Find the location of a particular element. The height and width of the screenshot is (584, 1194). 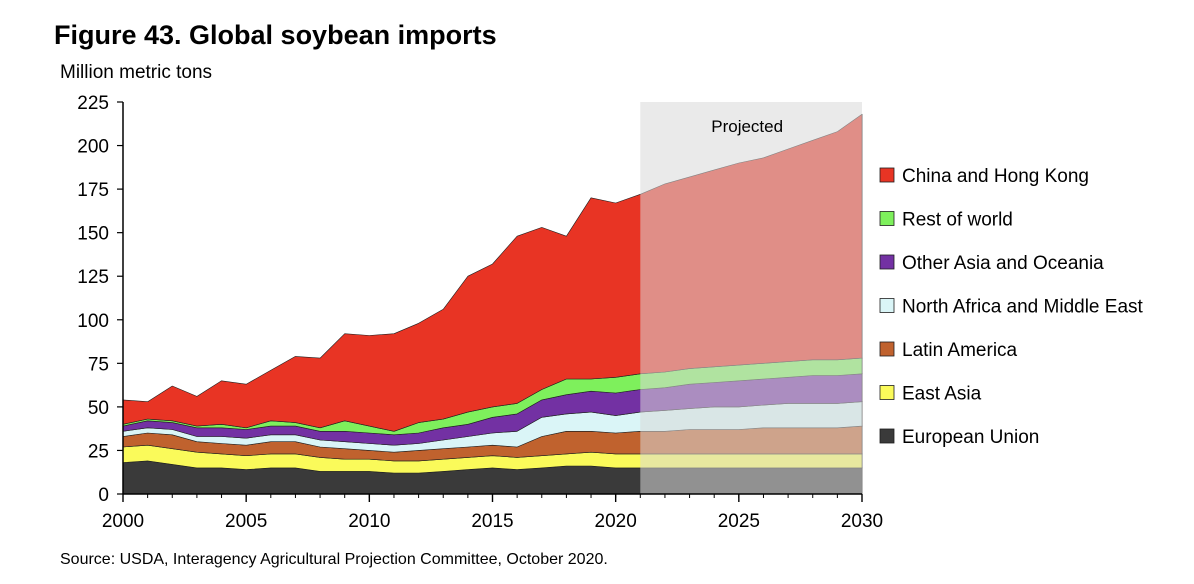

legend-label-east-asia: East Asia is located at coordinates (942, 394).